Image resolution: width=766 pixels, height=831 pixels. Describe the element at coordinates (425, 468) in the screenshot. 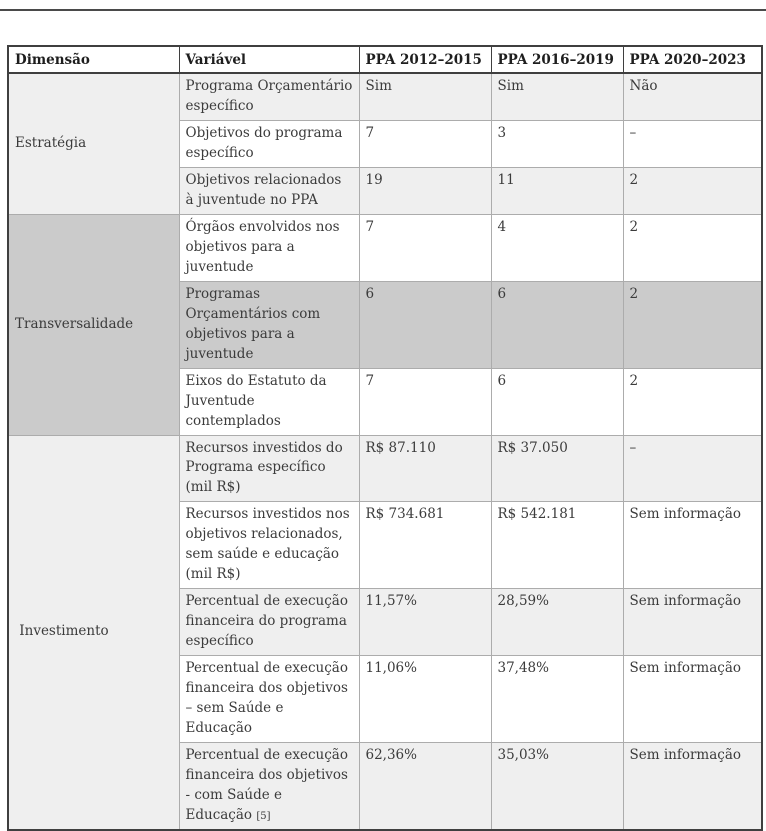

I see `value-cell: R$ 87.110` at that location.